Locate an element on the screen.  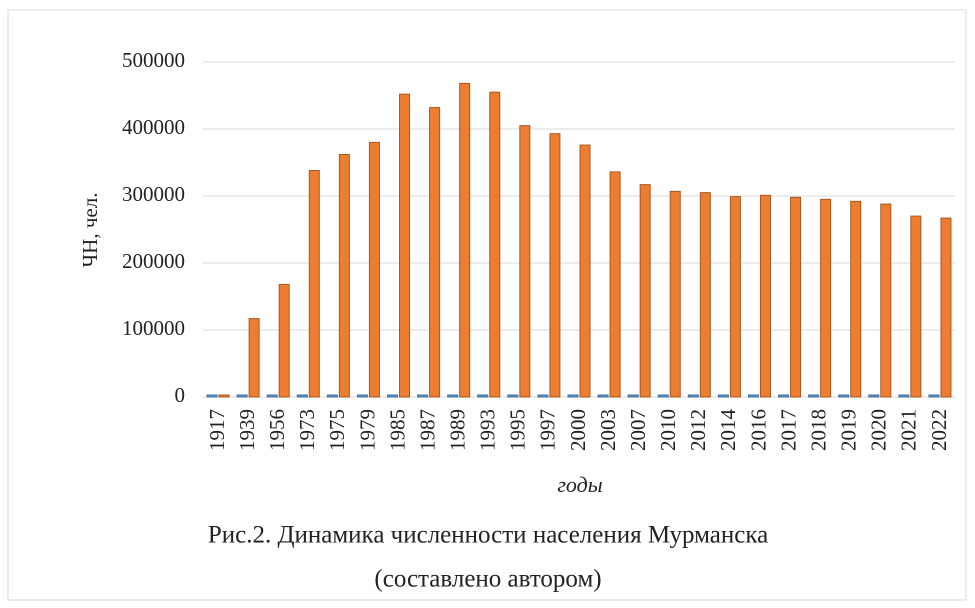
x-tick-label: 1997 is located at coordinates (548, 430).